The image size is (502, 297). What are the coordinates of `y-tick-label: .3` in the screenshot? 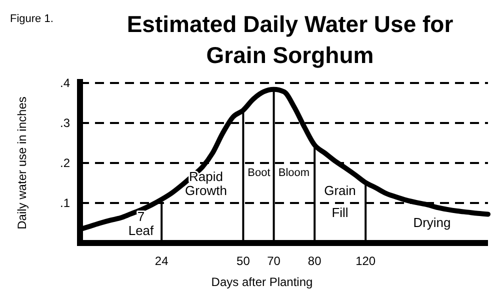 It's located at (65, 123).